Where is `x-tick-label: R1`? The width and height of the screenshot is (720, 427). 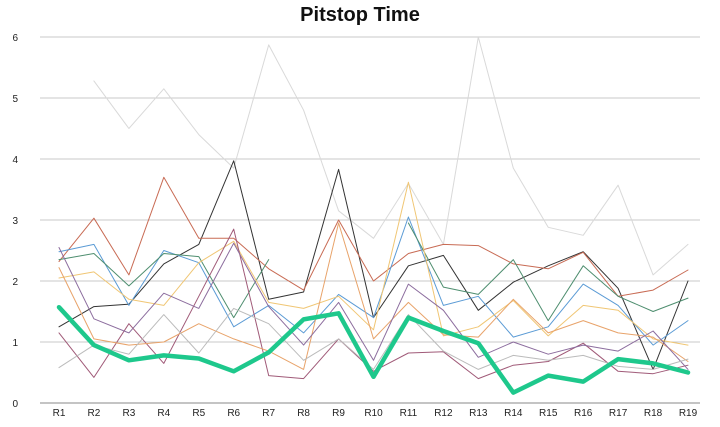
x-tick-label: R1 is located at coordinates (59, 413).